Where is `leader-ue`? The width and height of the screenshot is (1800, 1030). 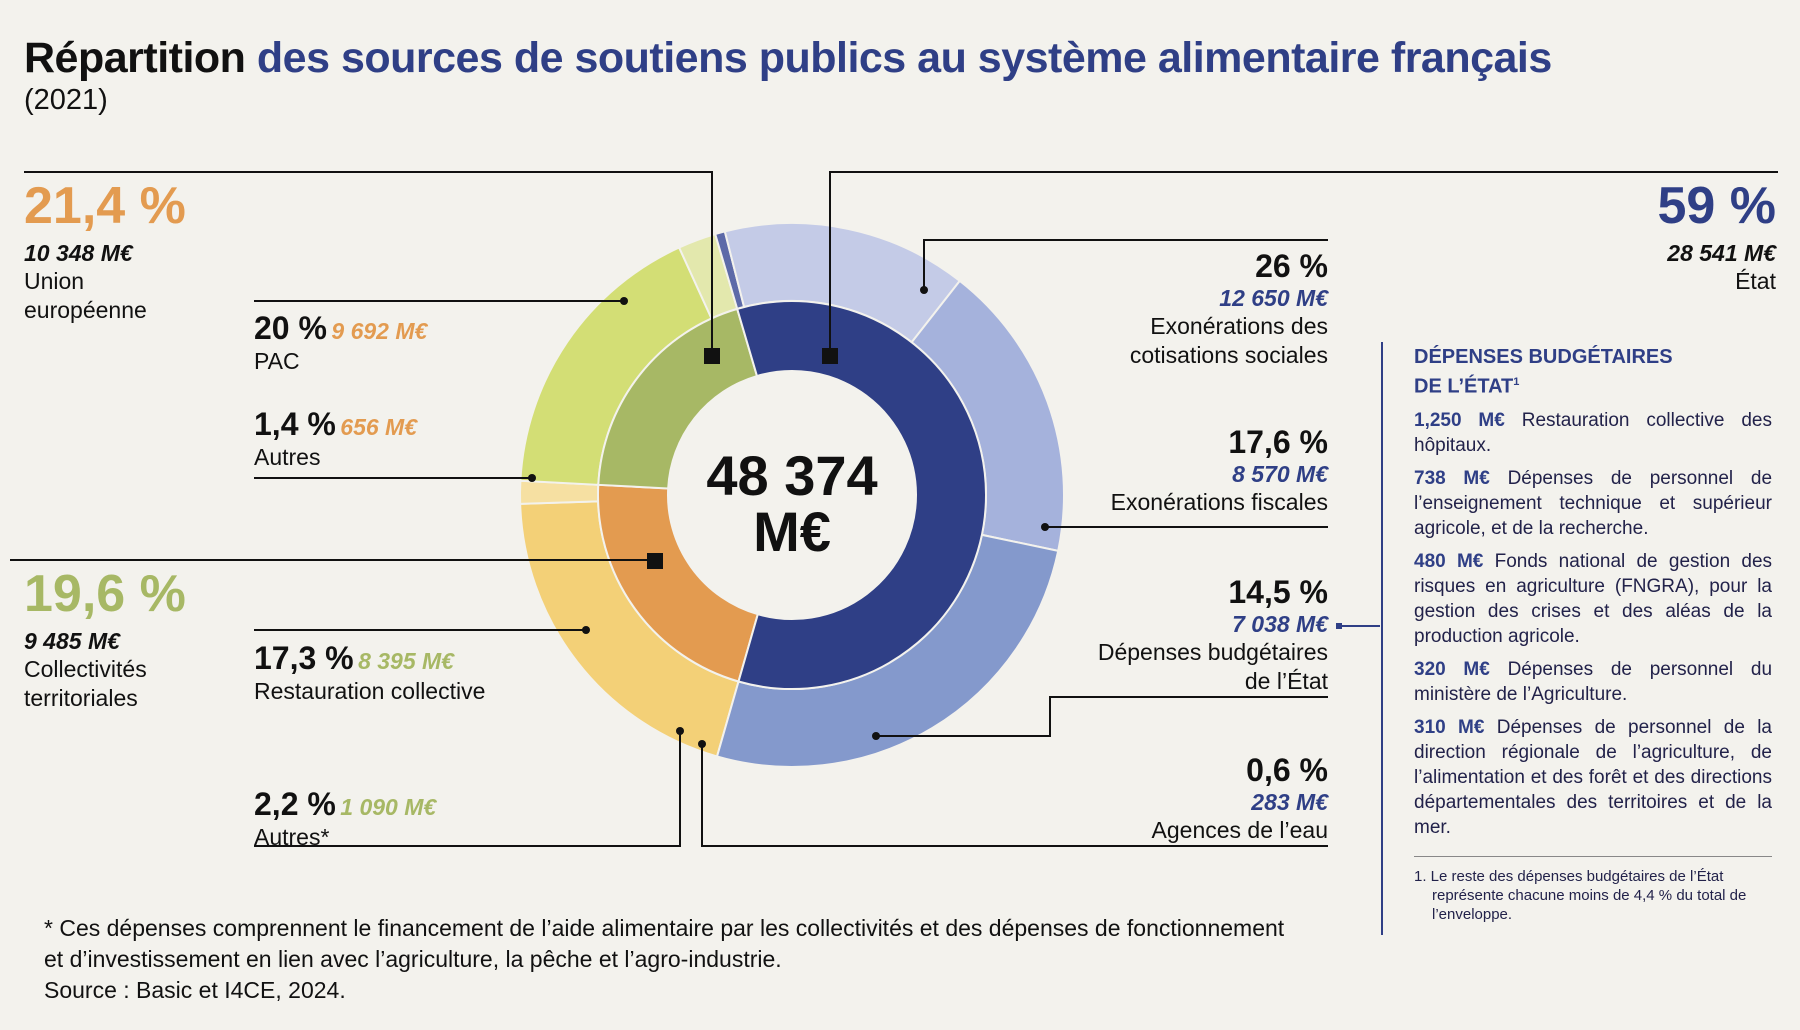 leader-ue is located at coordinates (368, 263).